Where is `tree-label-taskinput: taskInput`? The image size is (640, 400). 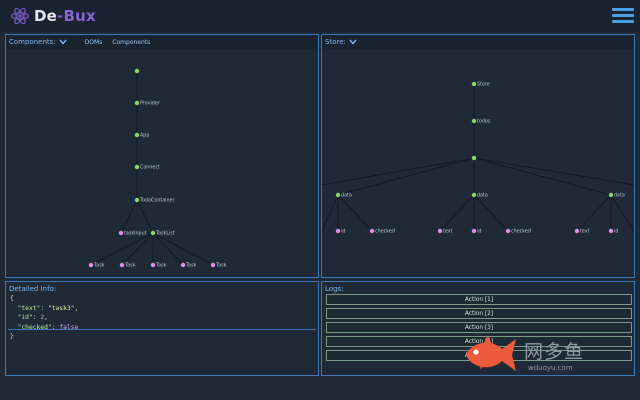 tree-label-taskinput: taskInput is located at coordinates (135, 234).